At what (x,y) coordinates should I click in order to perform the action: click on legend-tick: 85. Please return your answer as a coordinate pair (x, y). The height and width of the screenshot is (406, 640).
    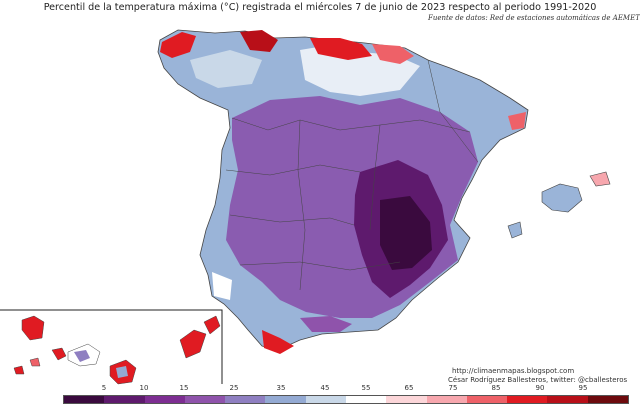
    Looking at the image, I should click on (496, 388).